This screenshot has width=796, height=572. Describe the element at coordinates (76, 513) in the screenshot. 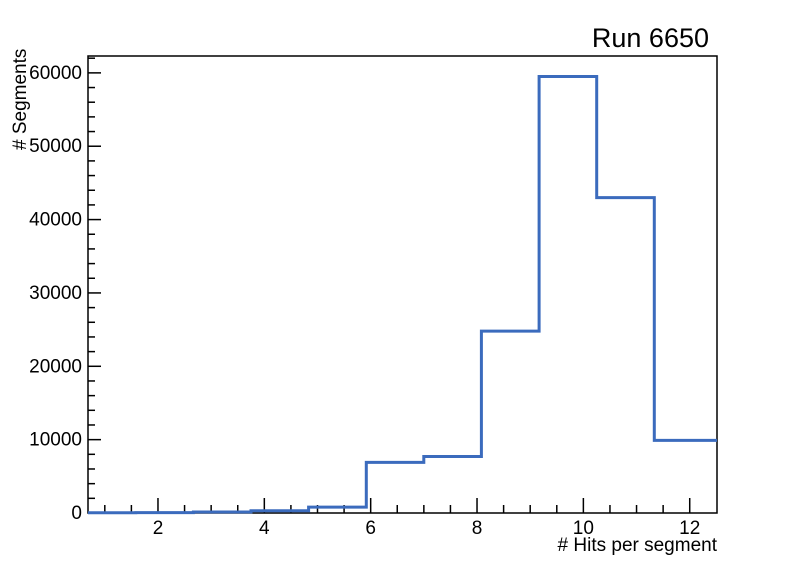

I see `y-tick-label: 0` at that location.